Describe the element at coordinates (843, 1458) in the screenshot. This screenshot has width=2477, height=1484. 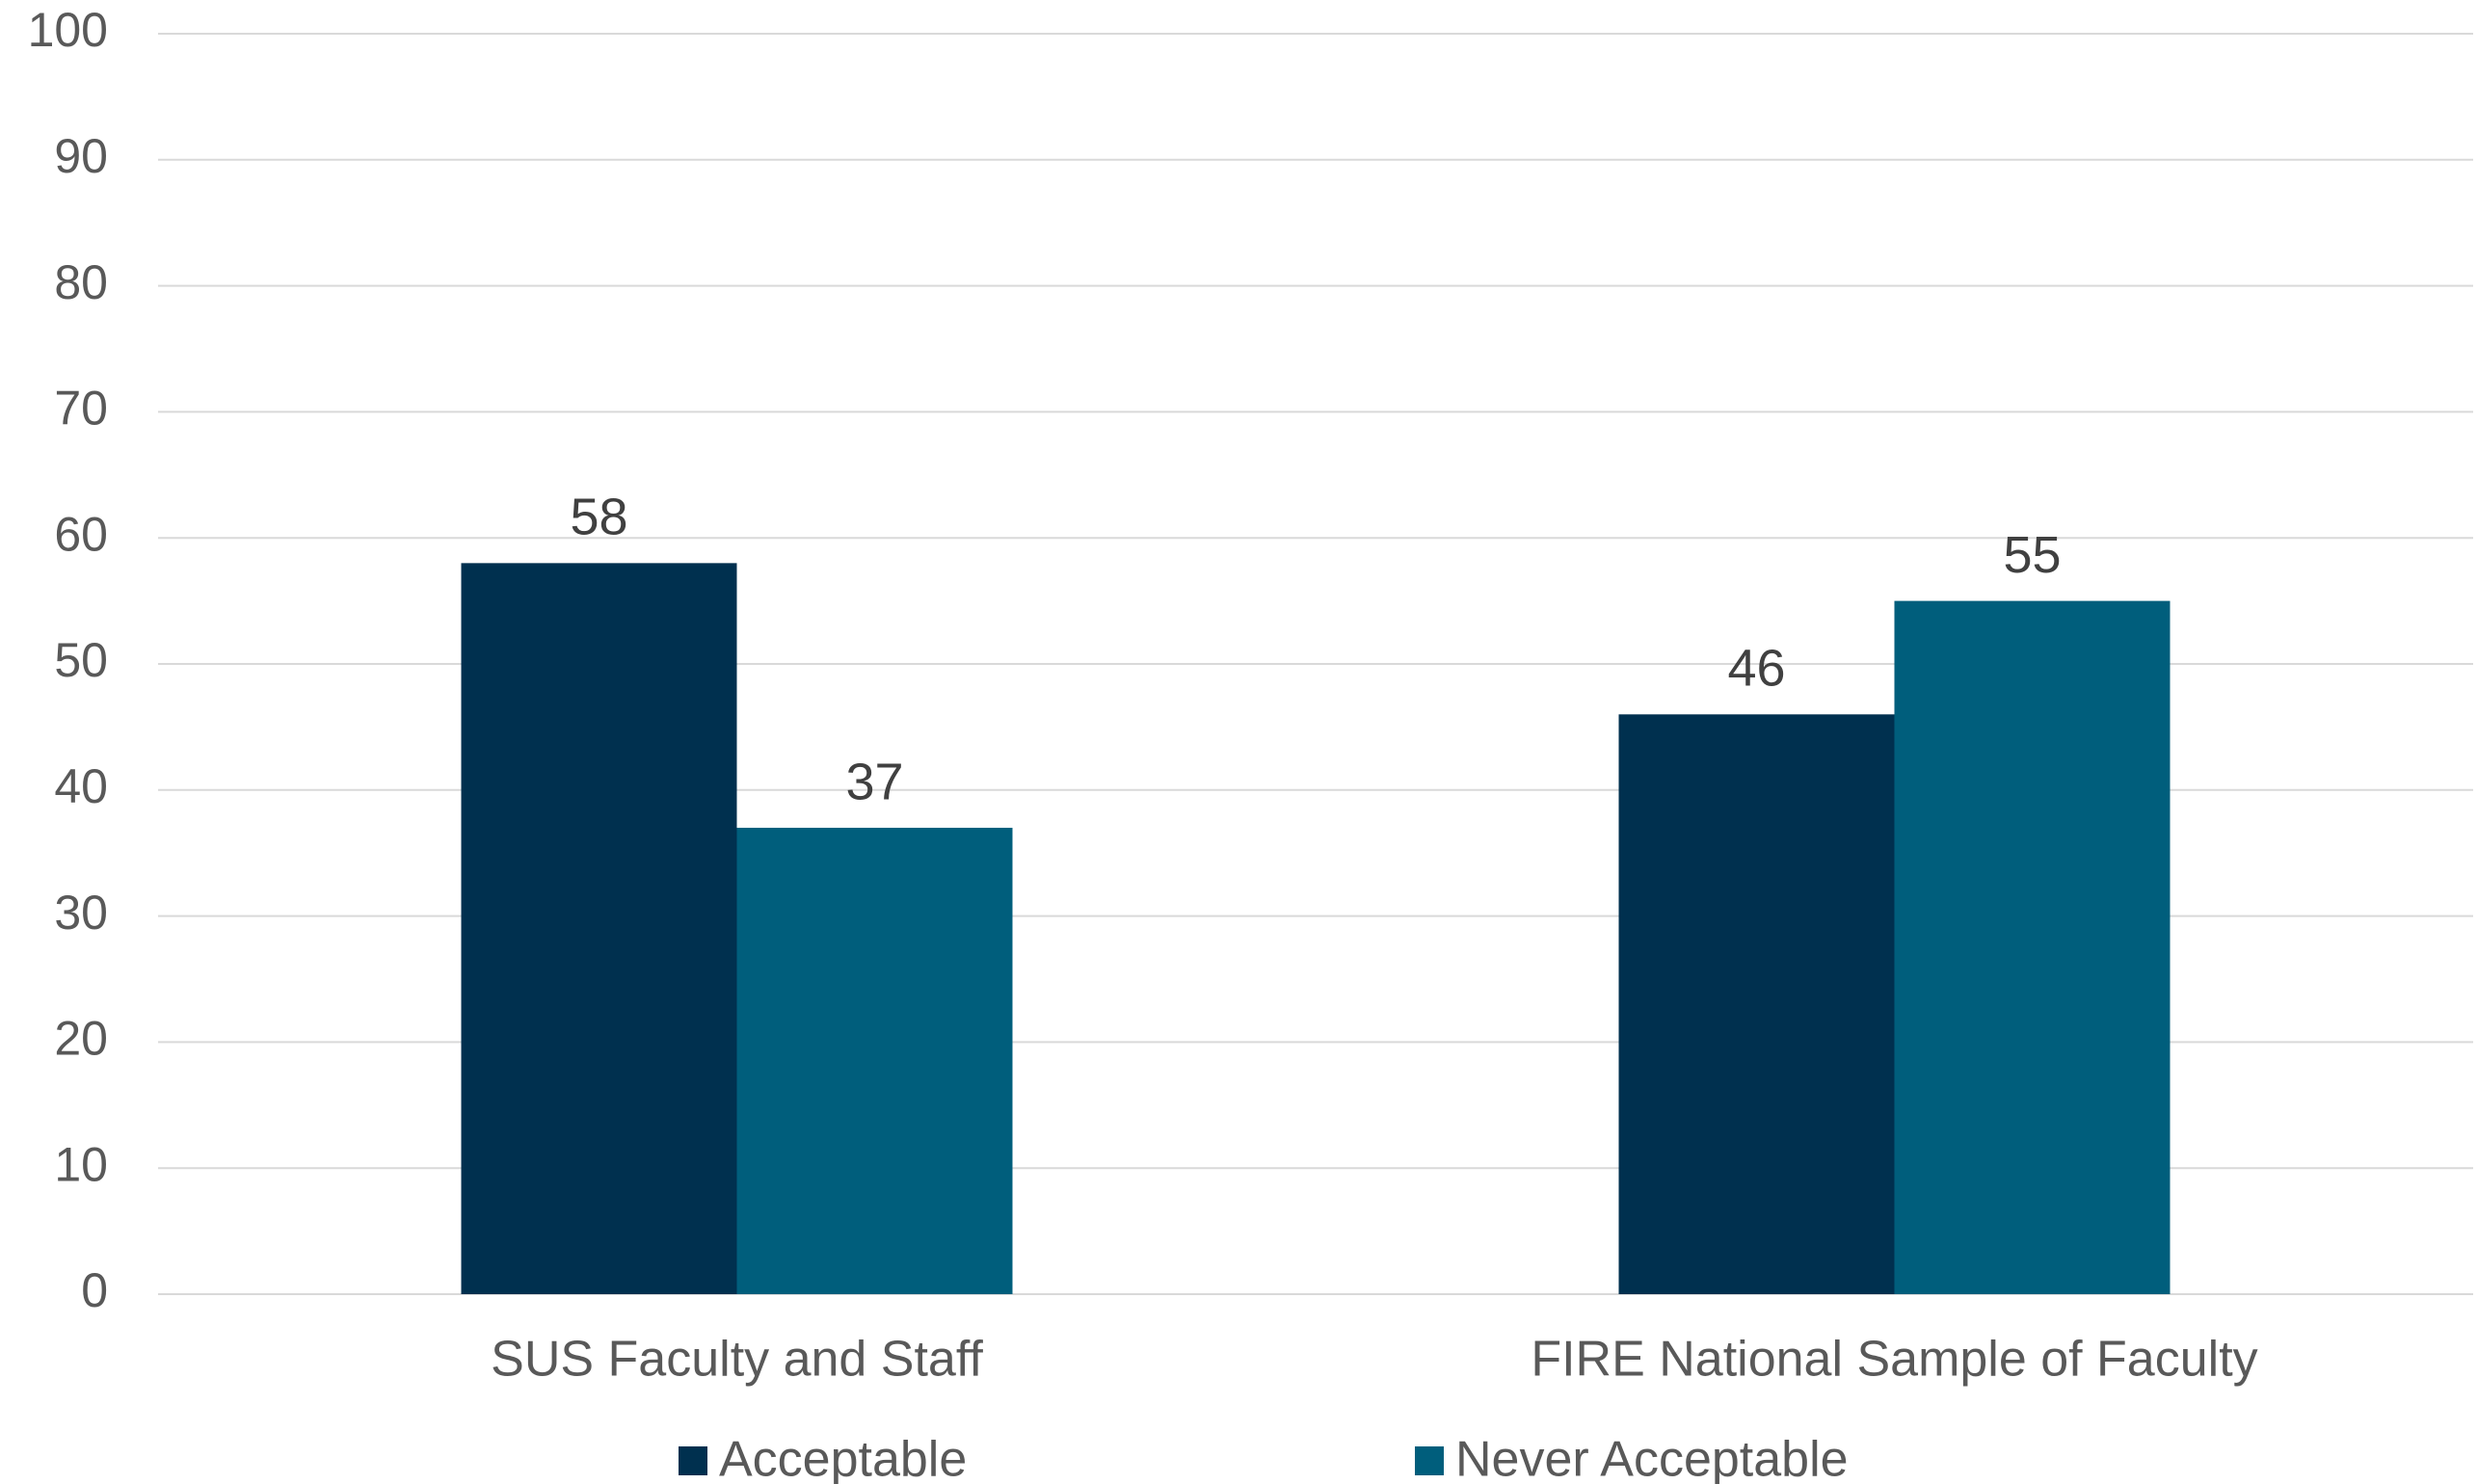
I see `legend-label: Acceptable` at that location.